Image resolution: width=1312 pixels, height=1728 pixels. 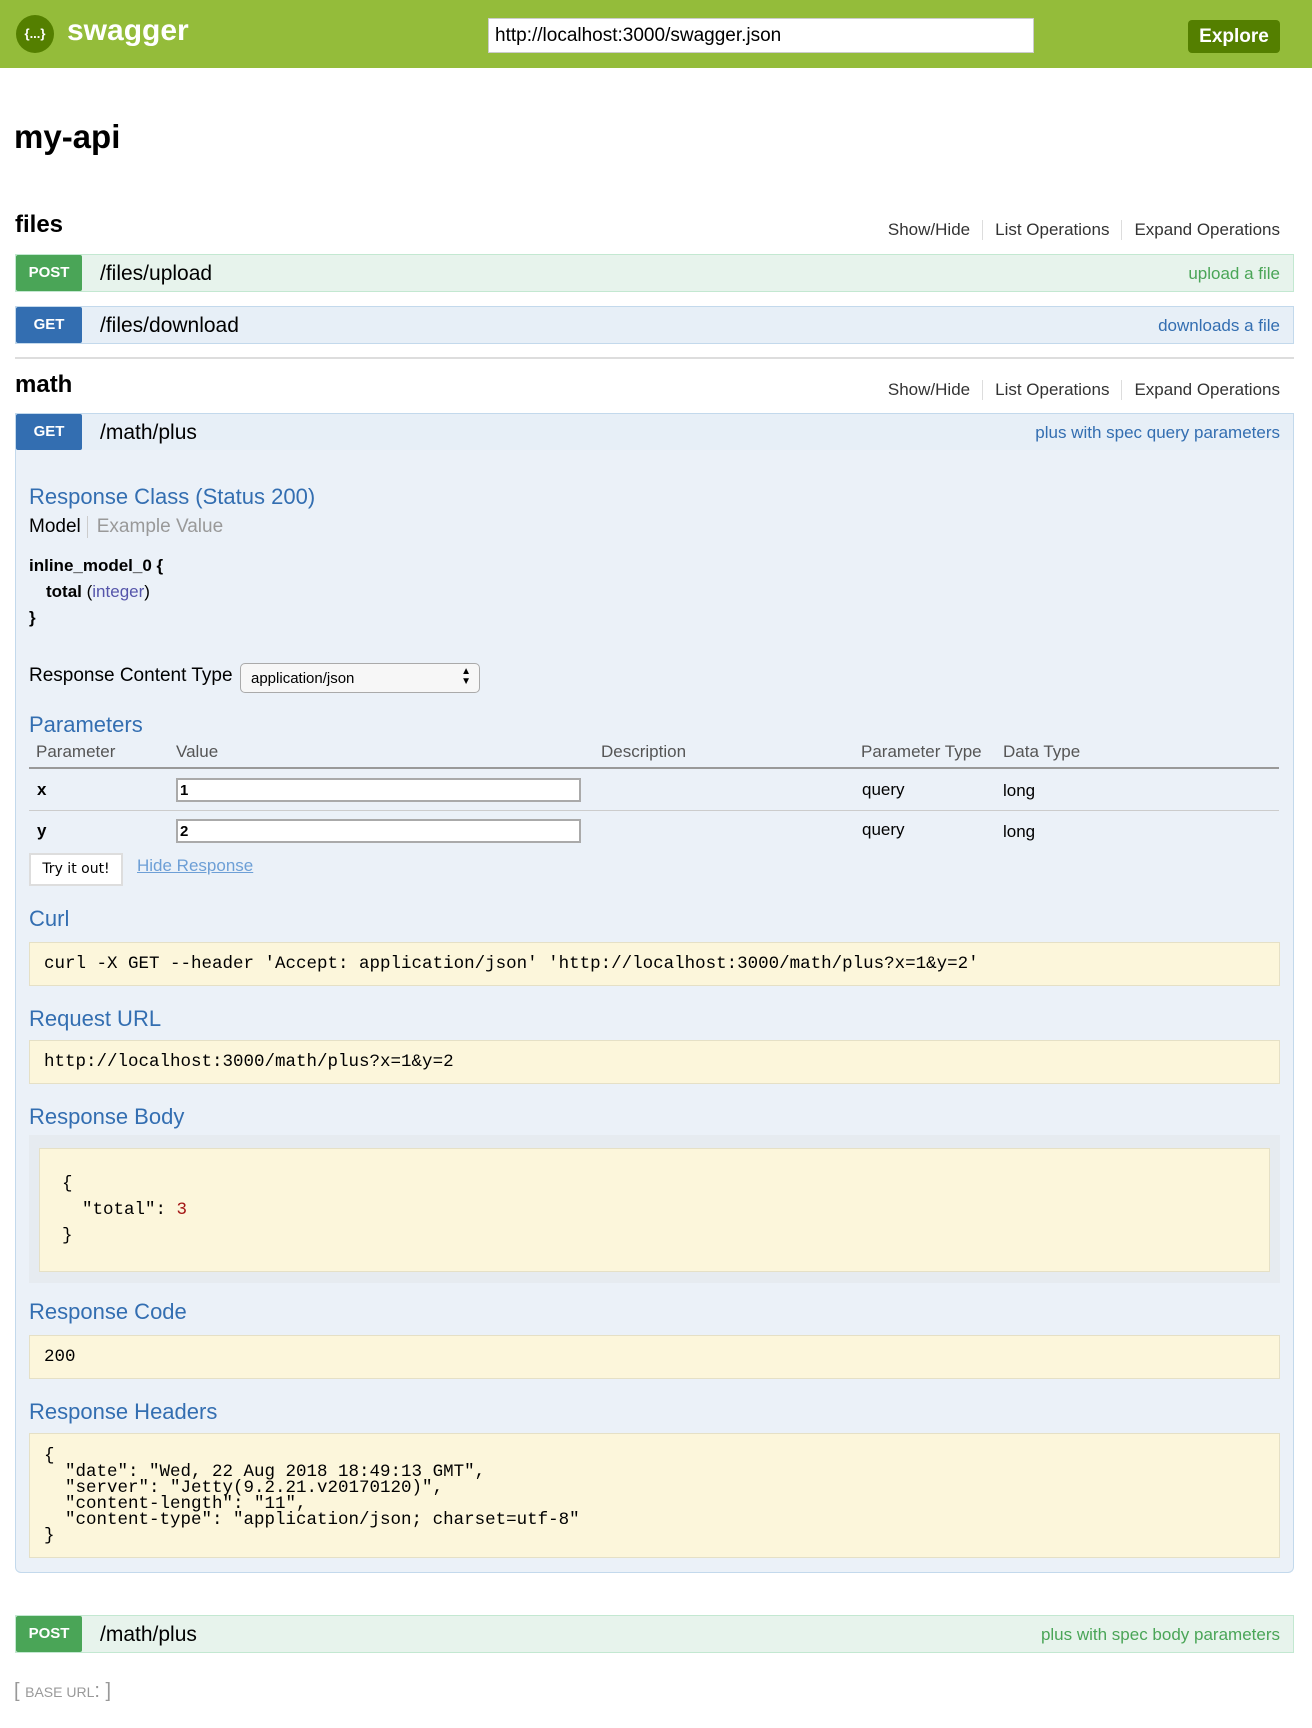 What do you see at coordinates (107, 1116) in the screenshot?
I see `response-body-title: Response Body` at bounding box center [107, 1116].